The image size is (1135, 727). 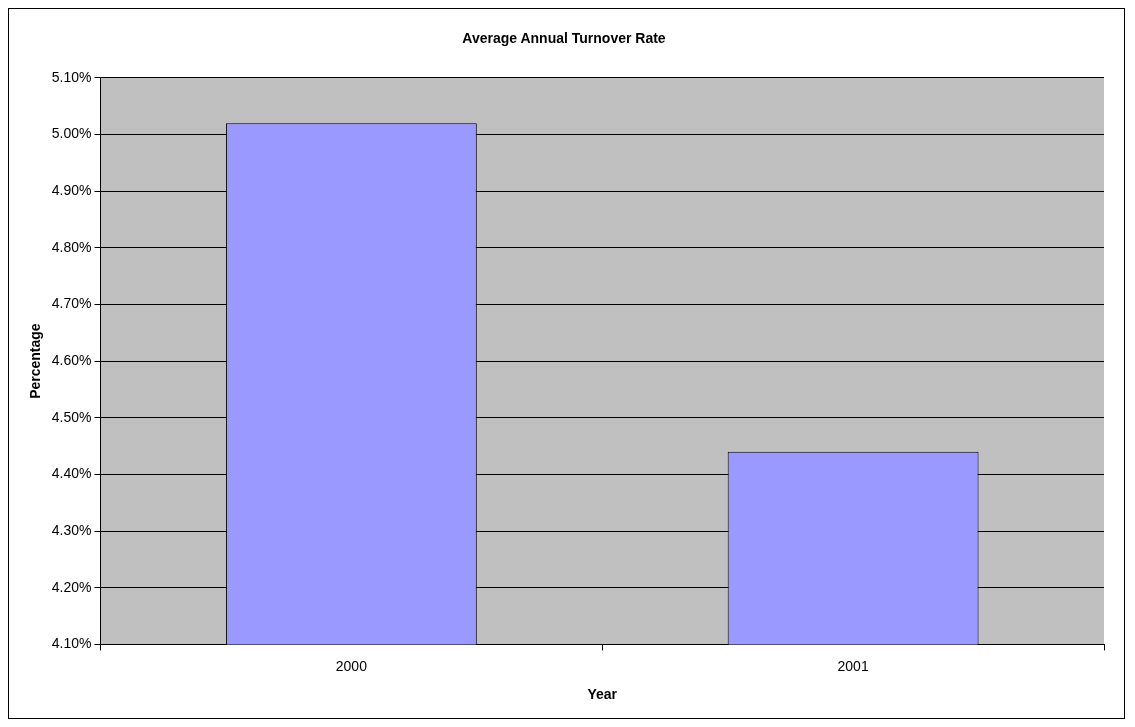 What do you see at coordinates (71, 189) in the screenshot?
I see `y-tick-label: 4.90%` at bounding box center [71, 189].